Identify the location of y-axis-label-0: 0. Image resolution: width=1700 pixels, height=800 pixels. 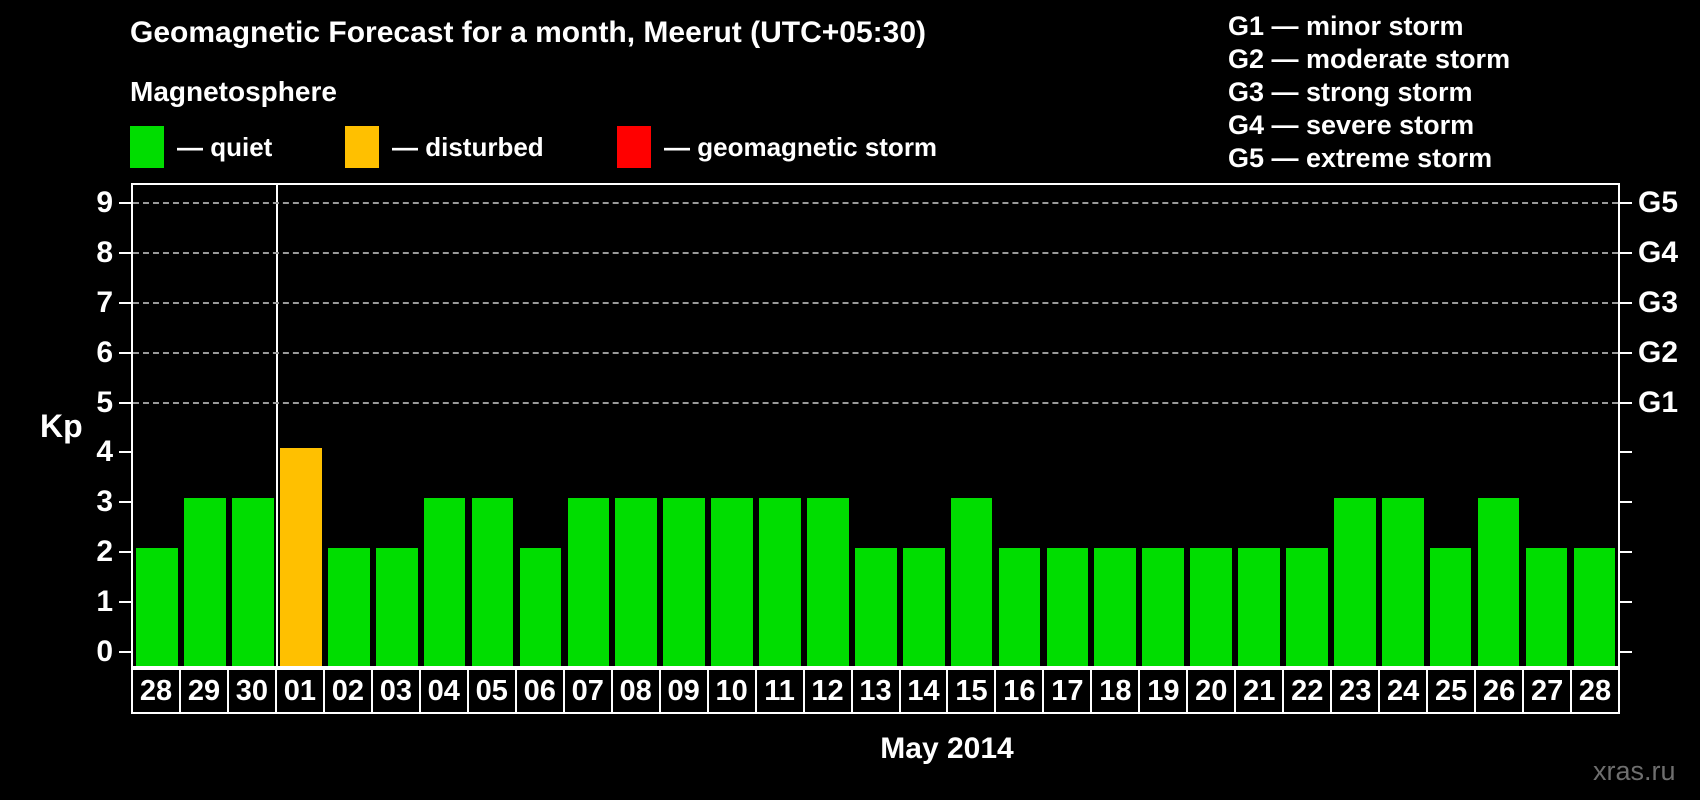
(104, 651).